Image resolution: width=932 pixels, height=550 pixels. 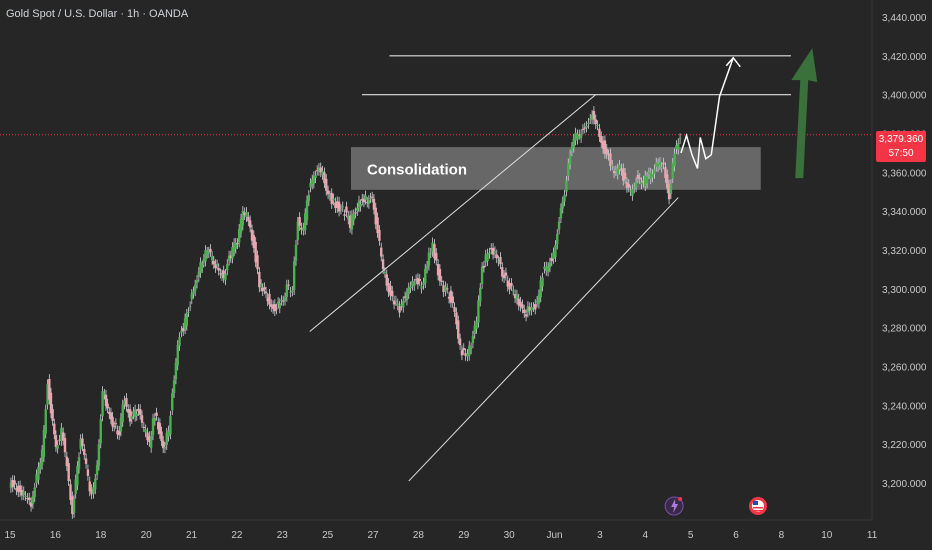 I want to click on x-tick-label: 29, so click(x=464, y=535).